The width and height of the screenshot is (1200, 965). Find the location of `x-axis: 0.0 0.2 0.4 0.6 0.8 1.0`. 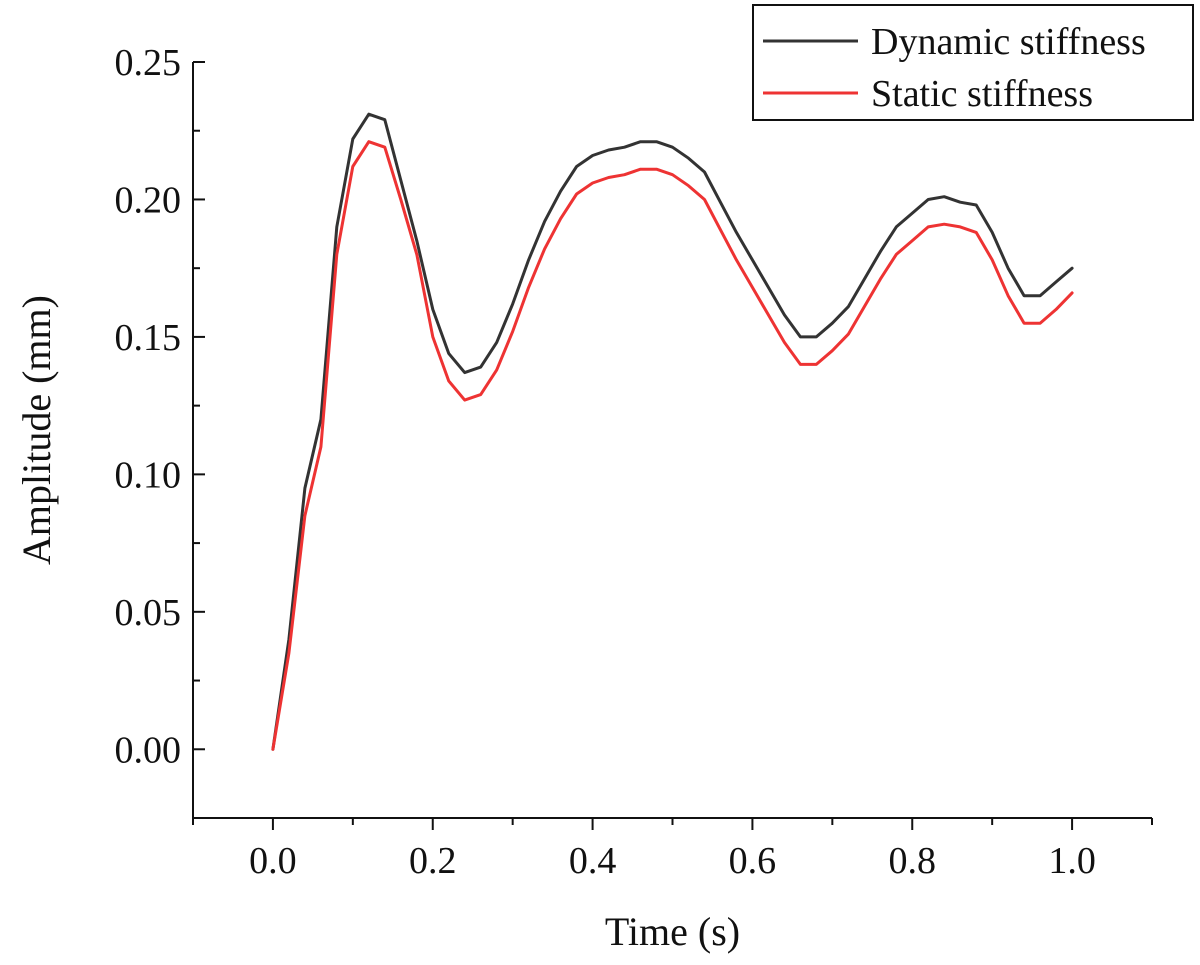

x-axis: 0.0 0.2 0.4 0.6 0.8 1.0 is located at coordinates (672, 850).